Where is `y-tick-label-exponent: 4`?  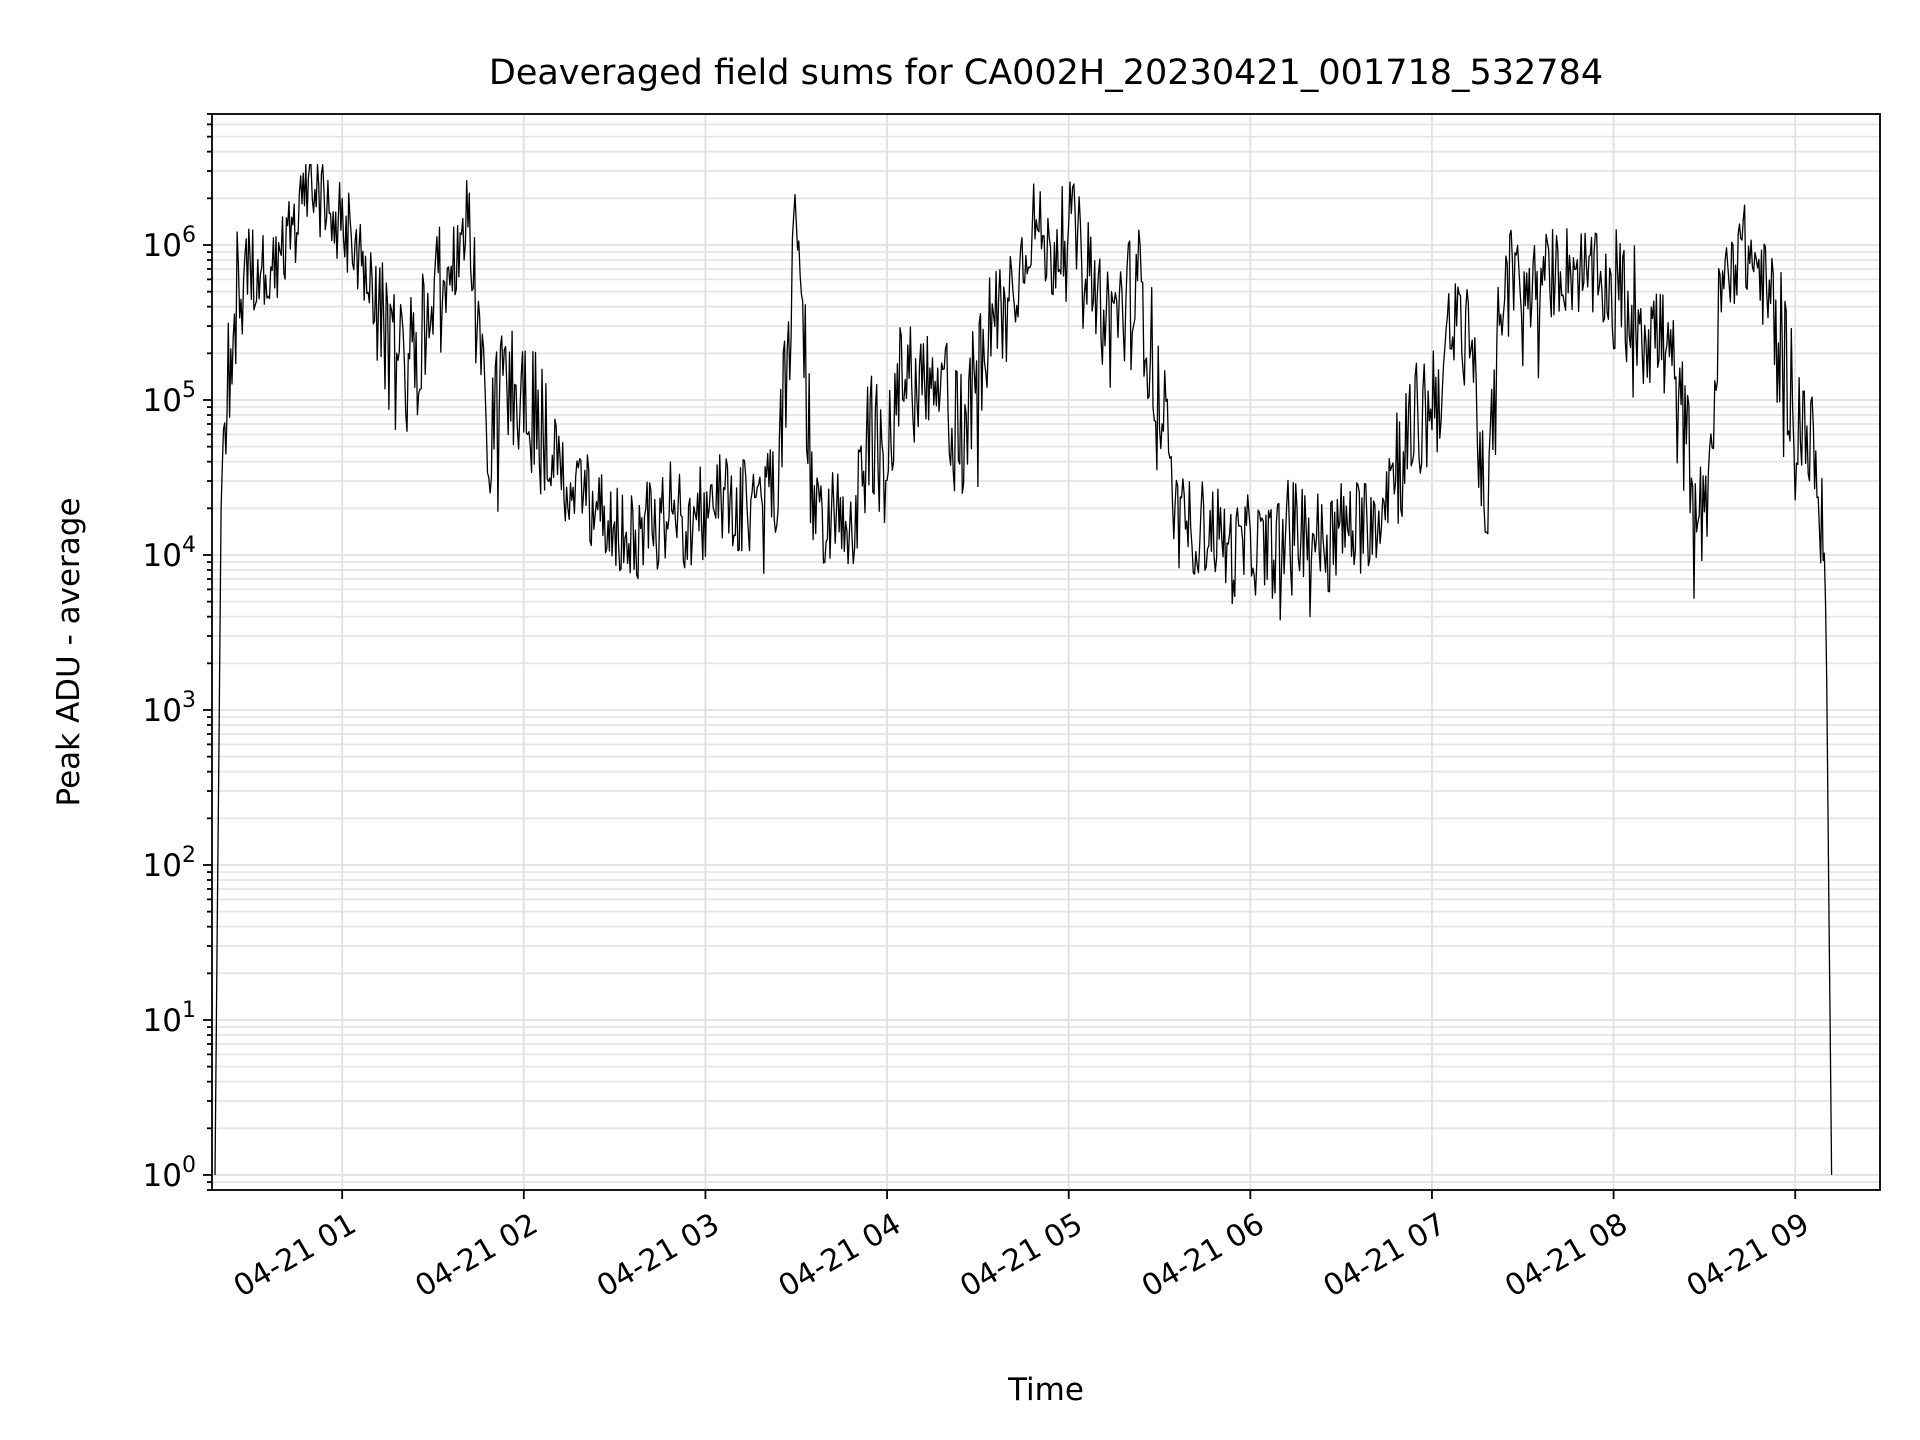
y-tick-label-exponent: 4 is located at coordinates (189, 545).